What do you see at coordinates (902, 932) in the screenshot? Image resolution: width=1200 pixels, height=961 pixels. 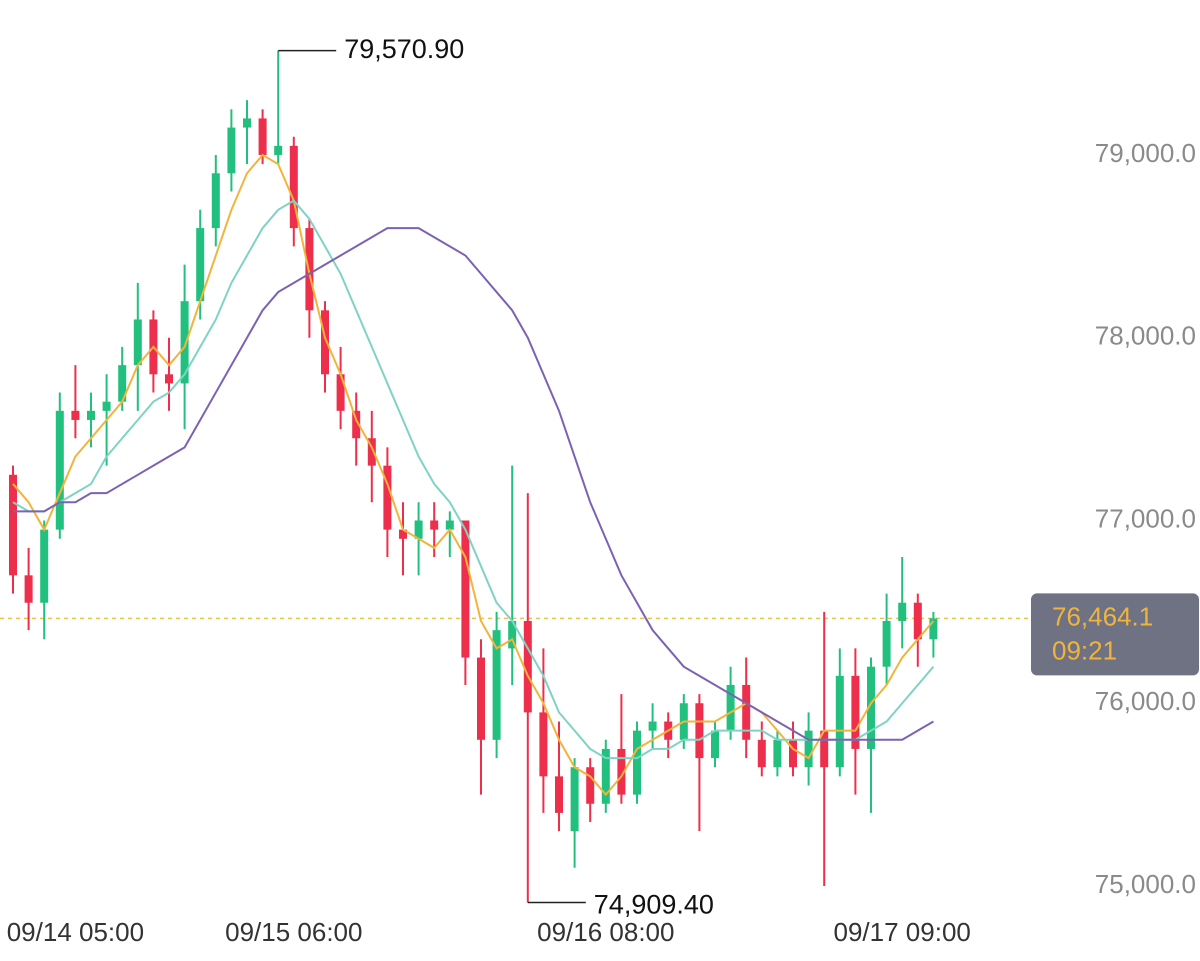 I see `x-tick-label: 09/17 09:00` at bounding box center [902, 932].